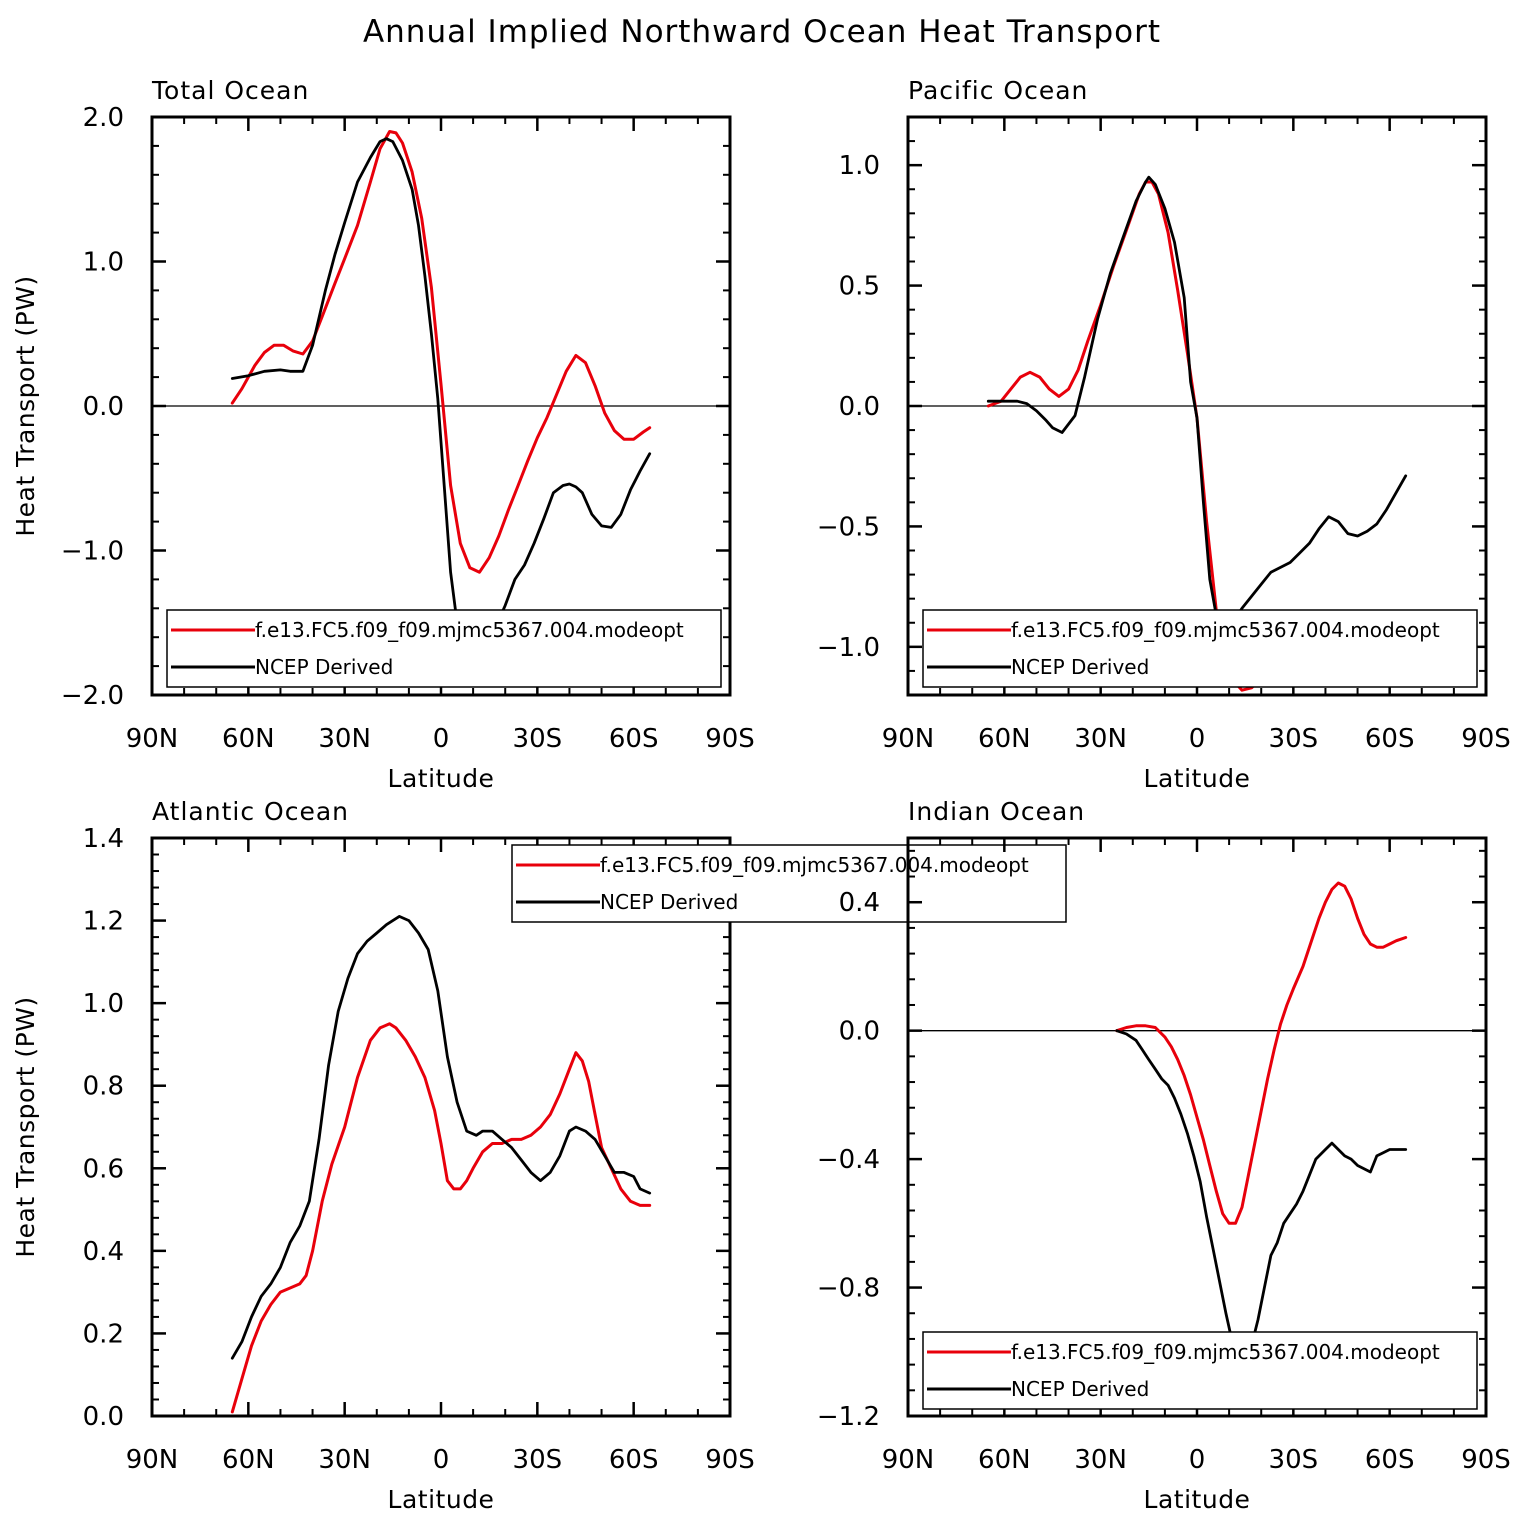 The width and height of the screenshot is (1524, 1527). Describe the element at coordinates (848, 527) in the screenshot. I see `y-tick-label: −0.5` at that location.